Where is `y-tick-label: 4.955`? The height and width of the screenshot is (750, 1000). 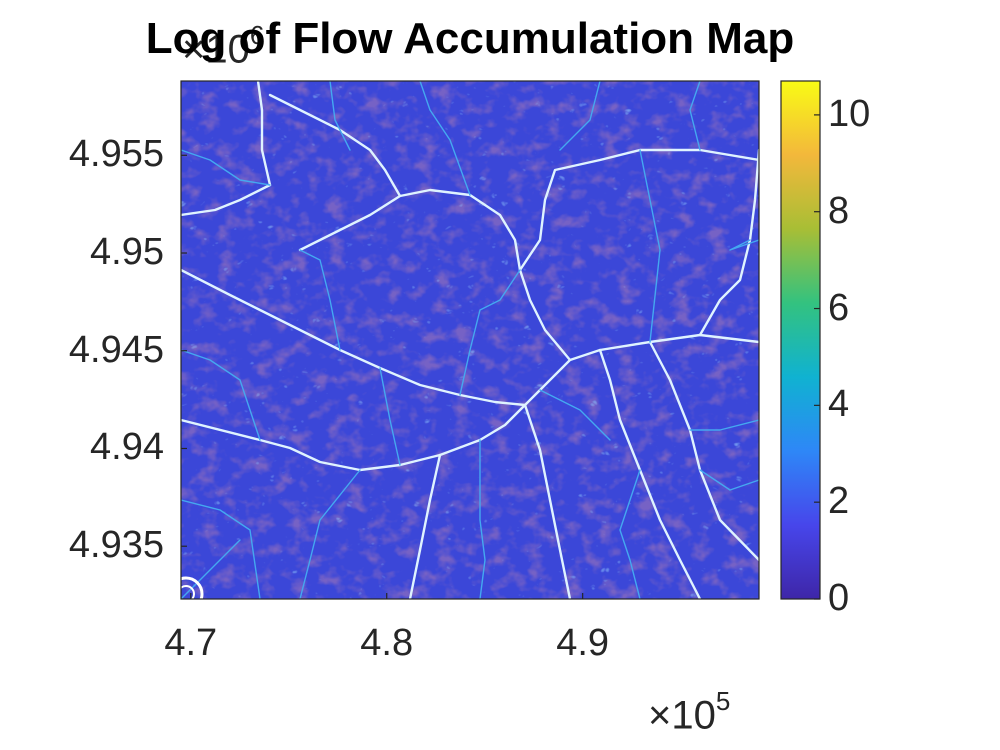 y-tick-label: 4.955 is located at coordinates (116, 154).